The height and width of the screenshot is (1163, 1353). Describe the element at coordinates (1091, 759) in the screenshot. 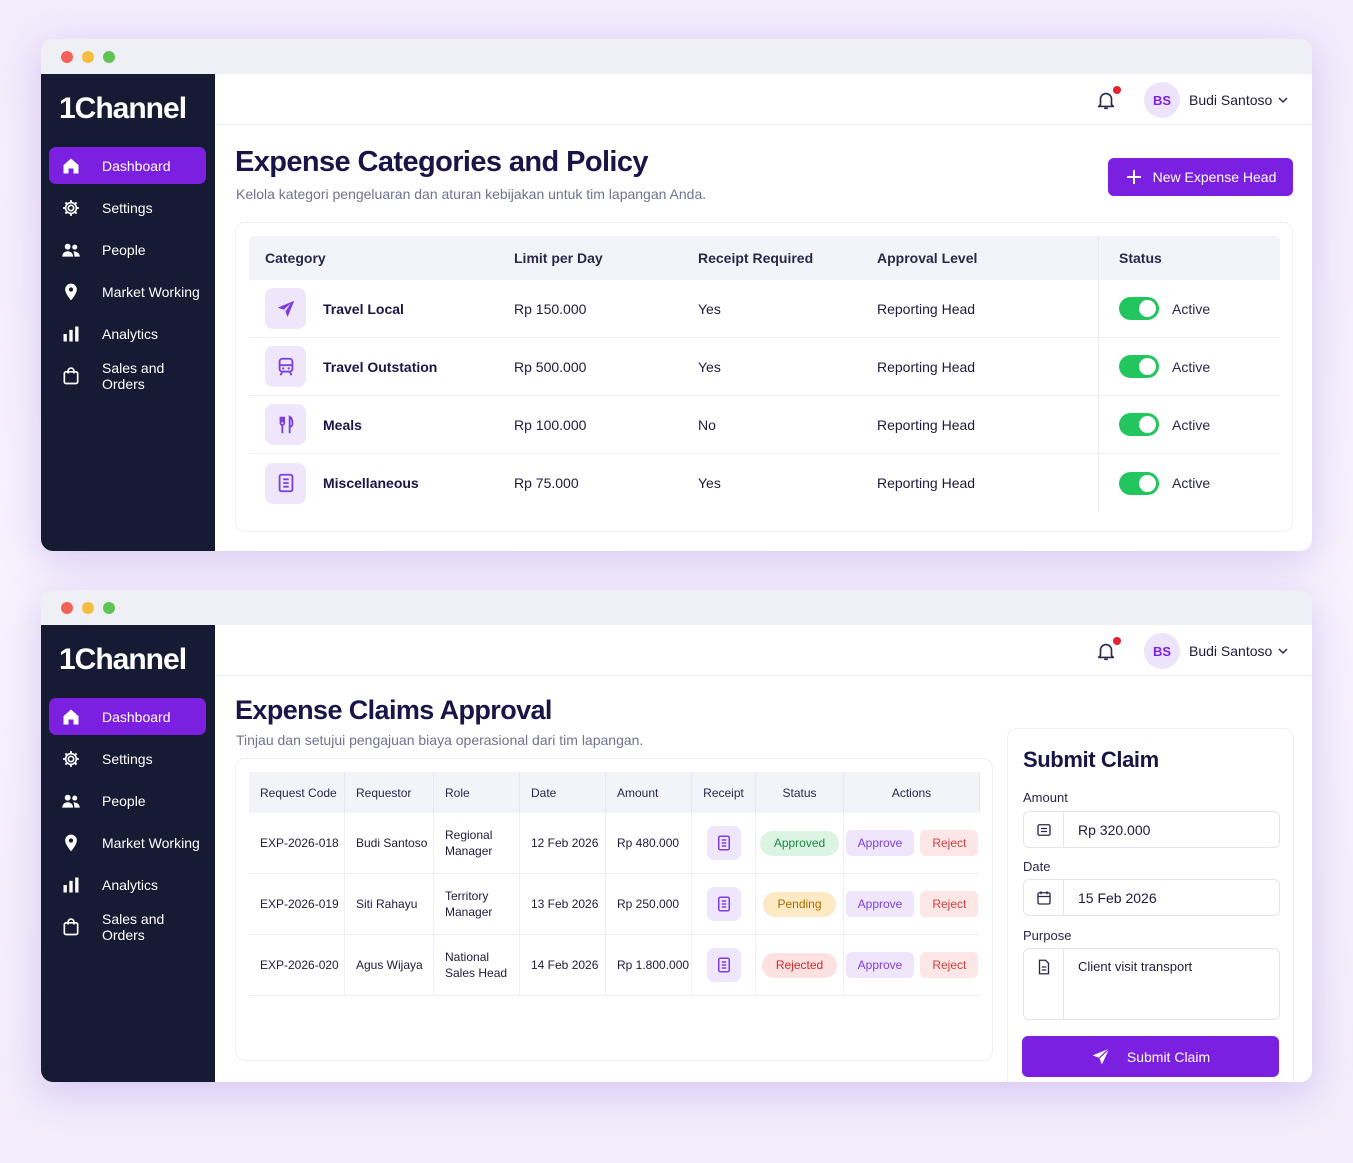

I see `submit-claim-title: Submit Claim` at that location.